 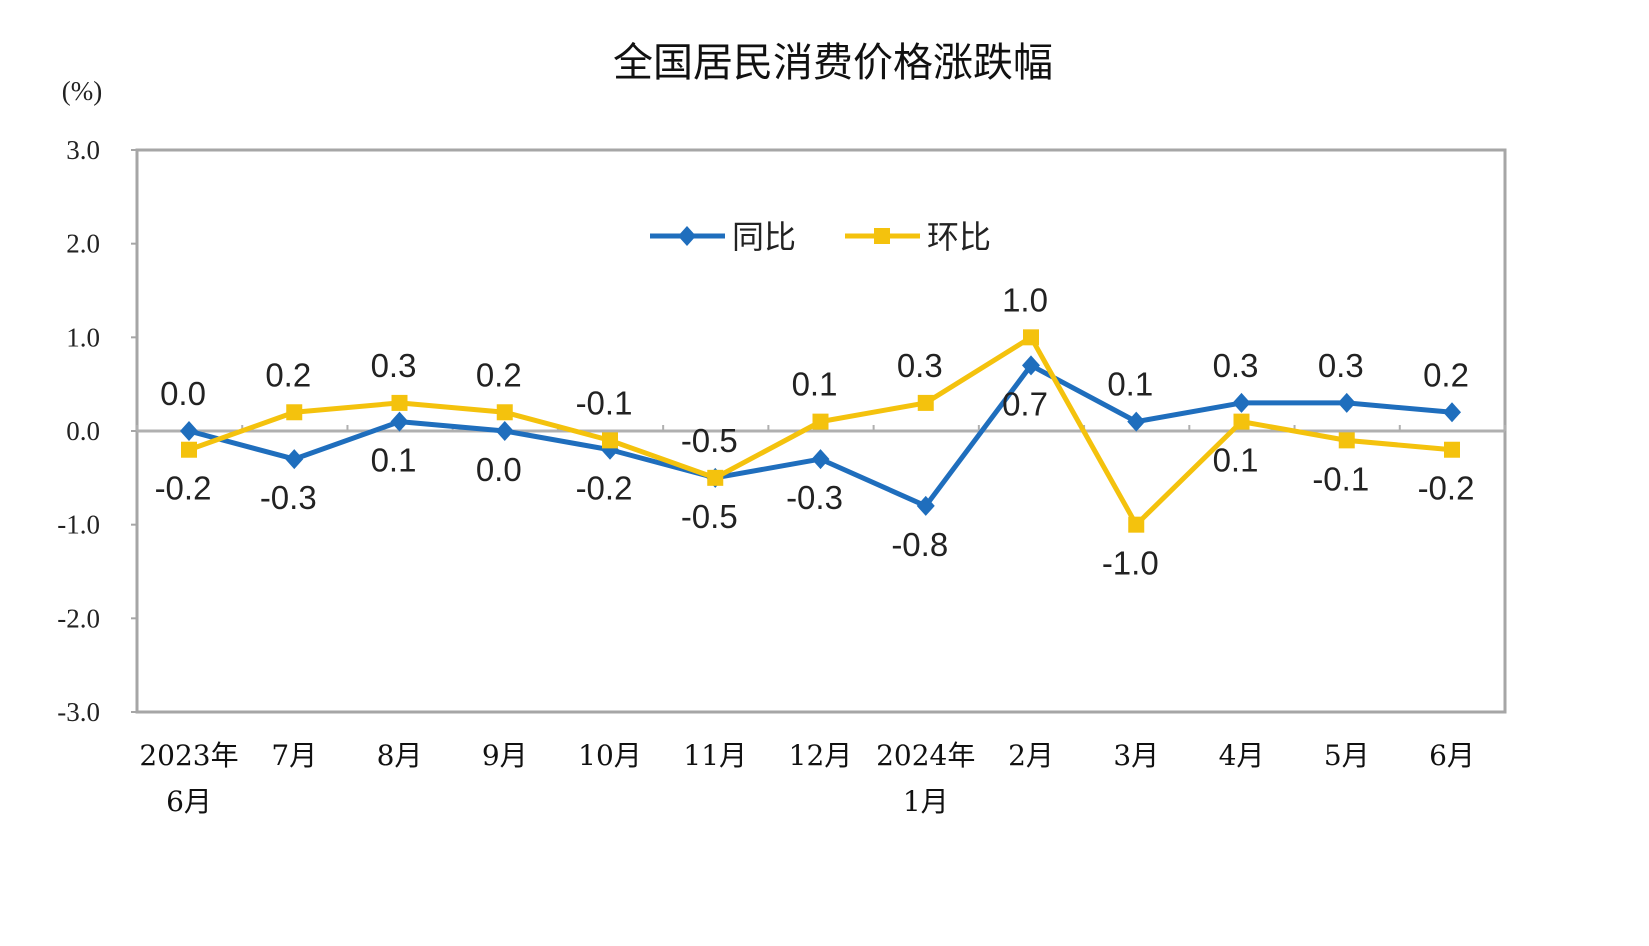 What do you see at coordinates (821, 755) in the screenshot?
I see `x-tick-label: 12月` at bounding box center [821, 755].